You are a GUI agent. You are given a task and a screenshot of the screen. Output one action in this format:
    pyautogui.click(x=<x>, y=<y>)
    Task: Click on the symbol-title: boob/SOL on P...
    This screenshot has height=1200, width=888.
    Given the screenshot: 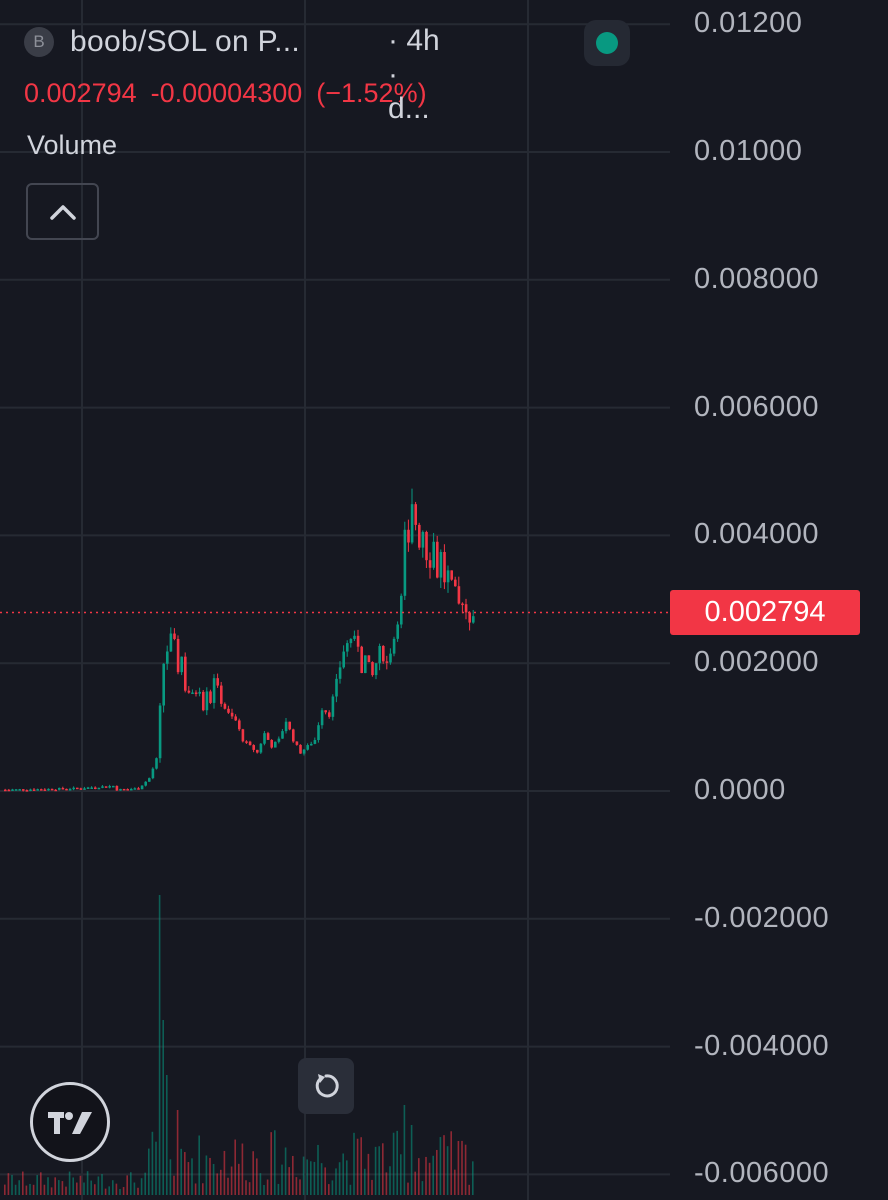 What is the action you would take?
    pyautogui.click(x=185, y=41)
    